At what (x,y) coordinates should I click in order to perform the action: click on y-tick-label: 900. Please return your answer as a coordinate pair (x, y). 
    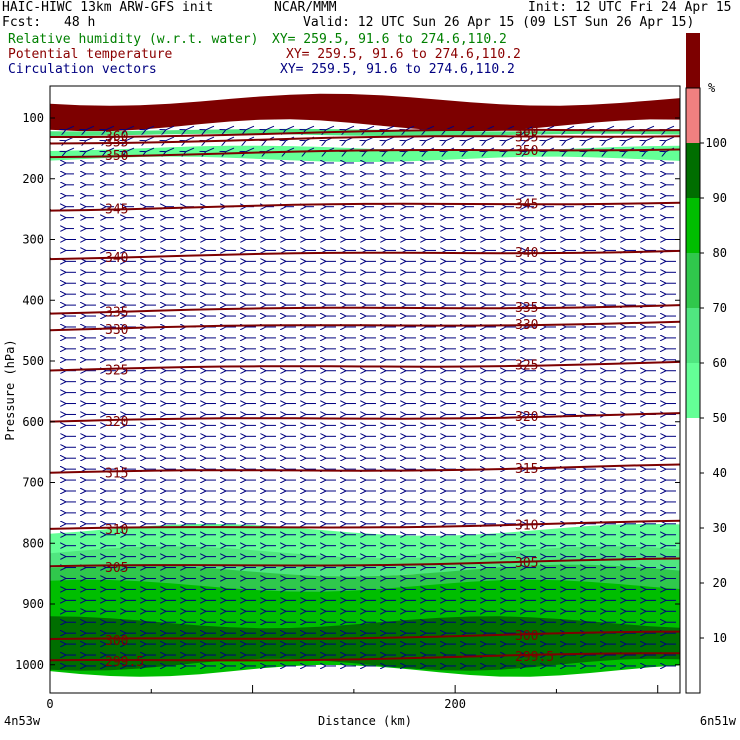
    Looking at the image, I should click on (33, 604).